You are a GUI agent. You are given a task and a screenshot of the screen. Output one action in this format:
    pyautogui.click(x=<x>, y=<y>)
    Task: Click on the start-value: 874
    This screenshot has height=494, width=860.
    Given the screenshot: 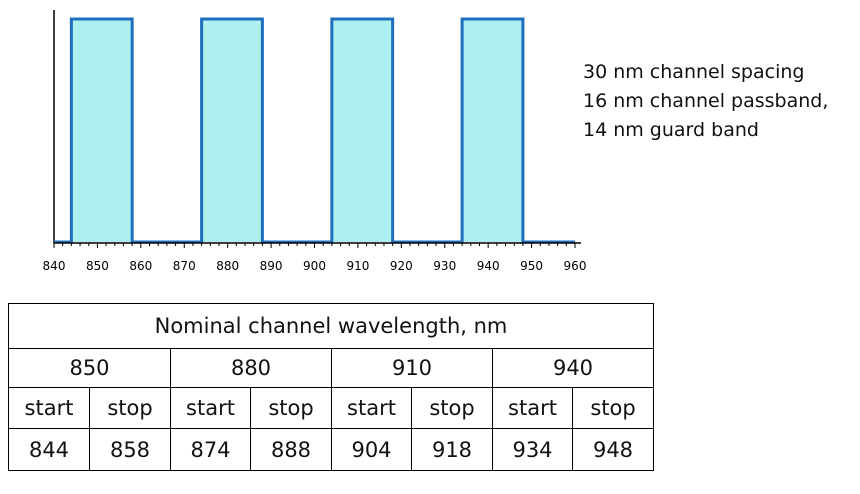 What is the action you would take?
    pyautogui.click(x=210, y=449)
    